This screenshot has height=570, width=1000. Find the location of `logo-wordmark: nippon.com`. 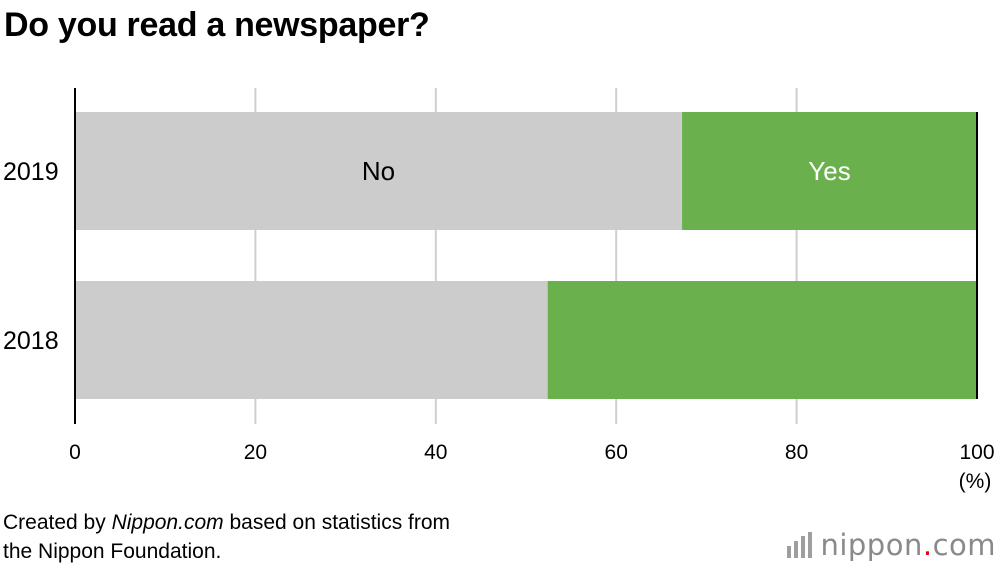

logo-wordmark: nippon.com is located at coordinates (908, 545).